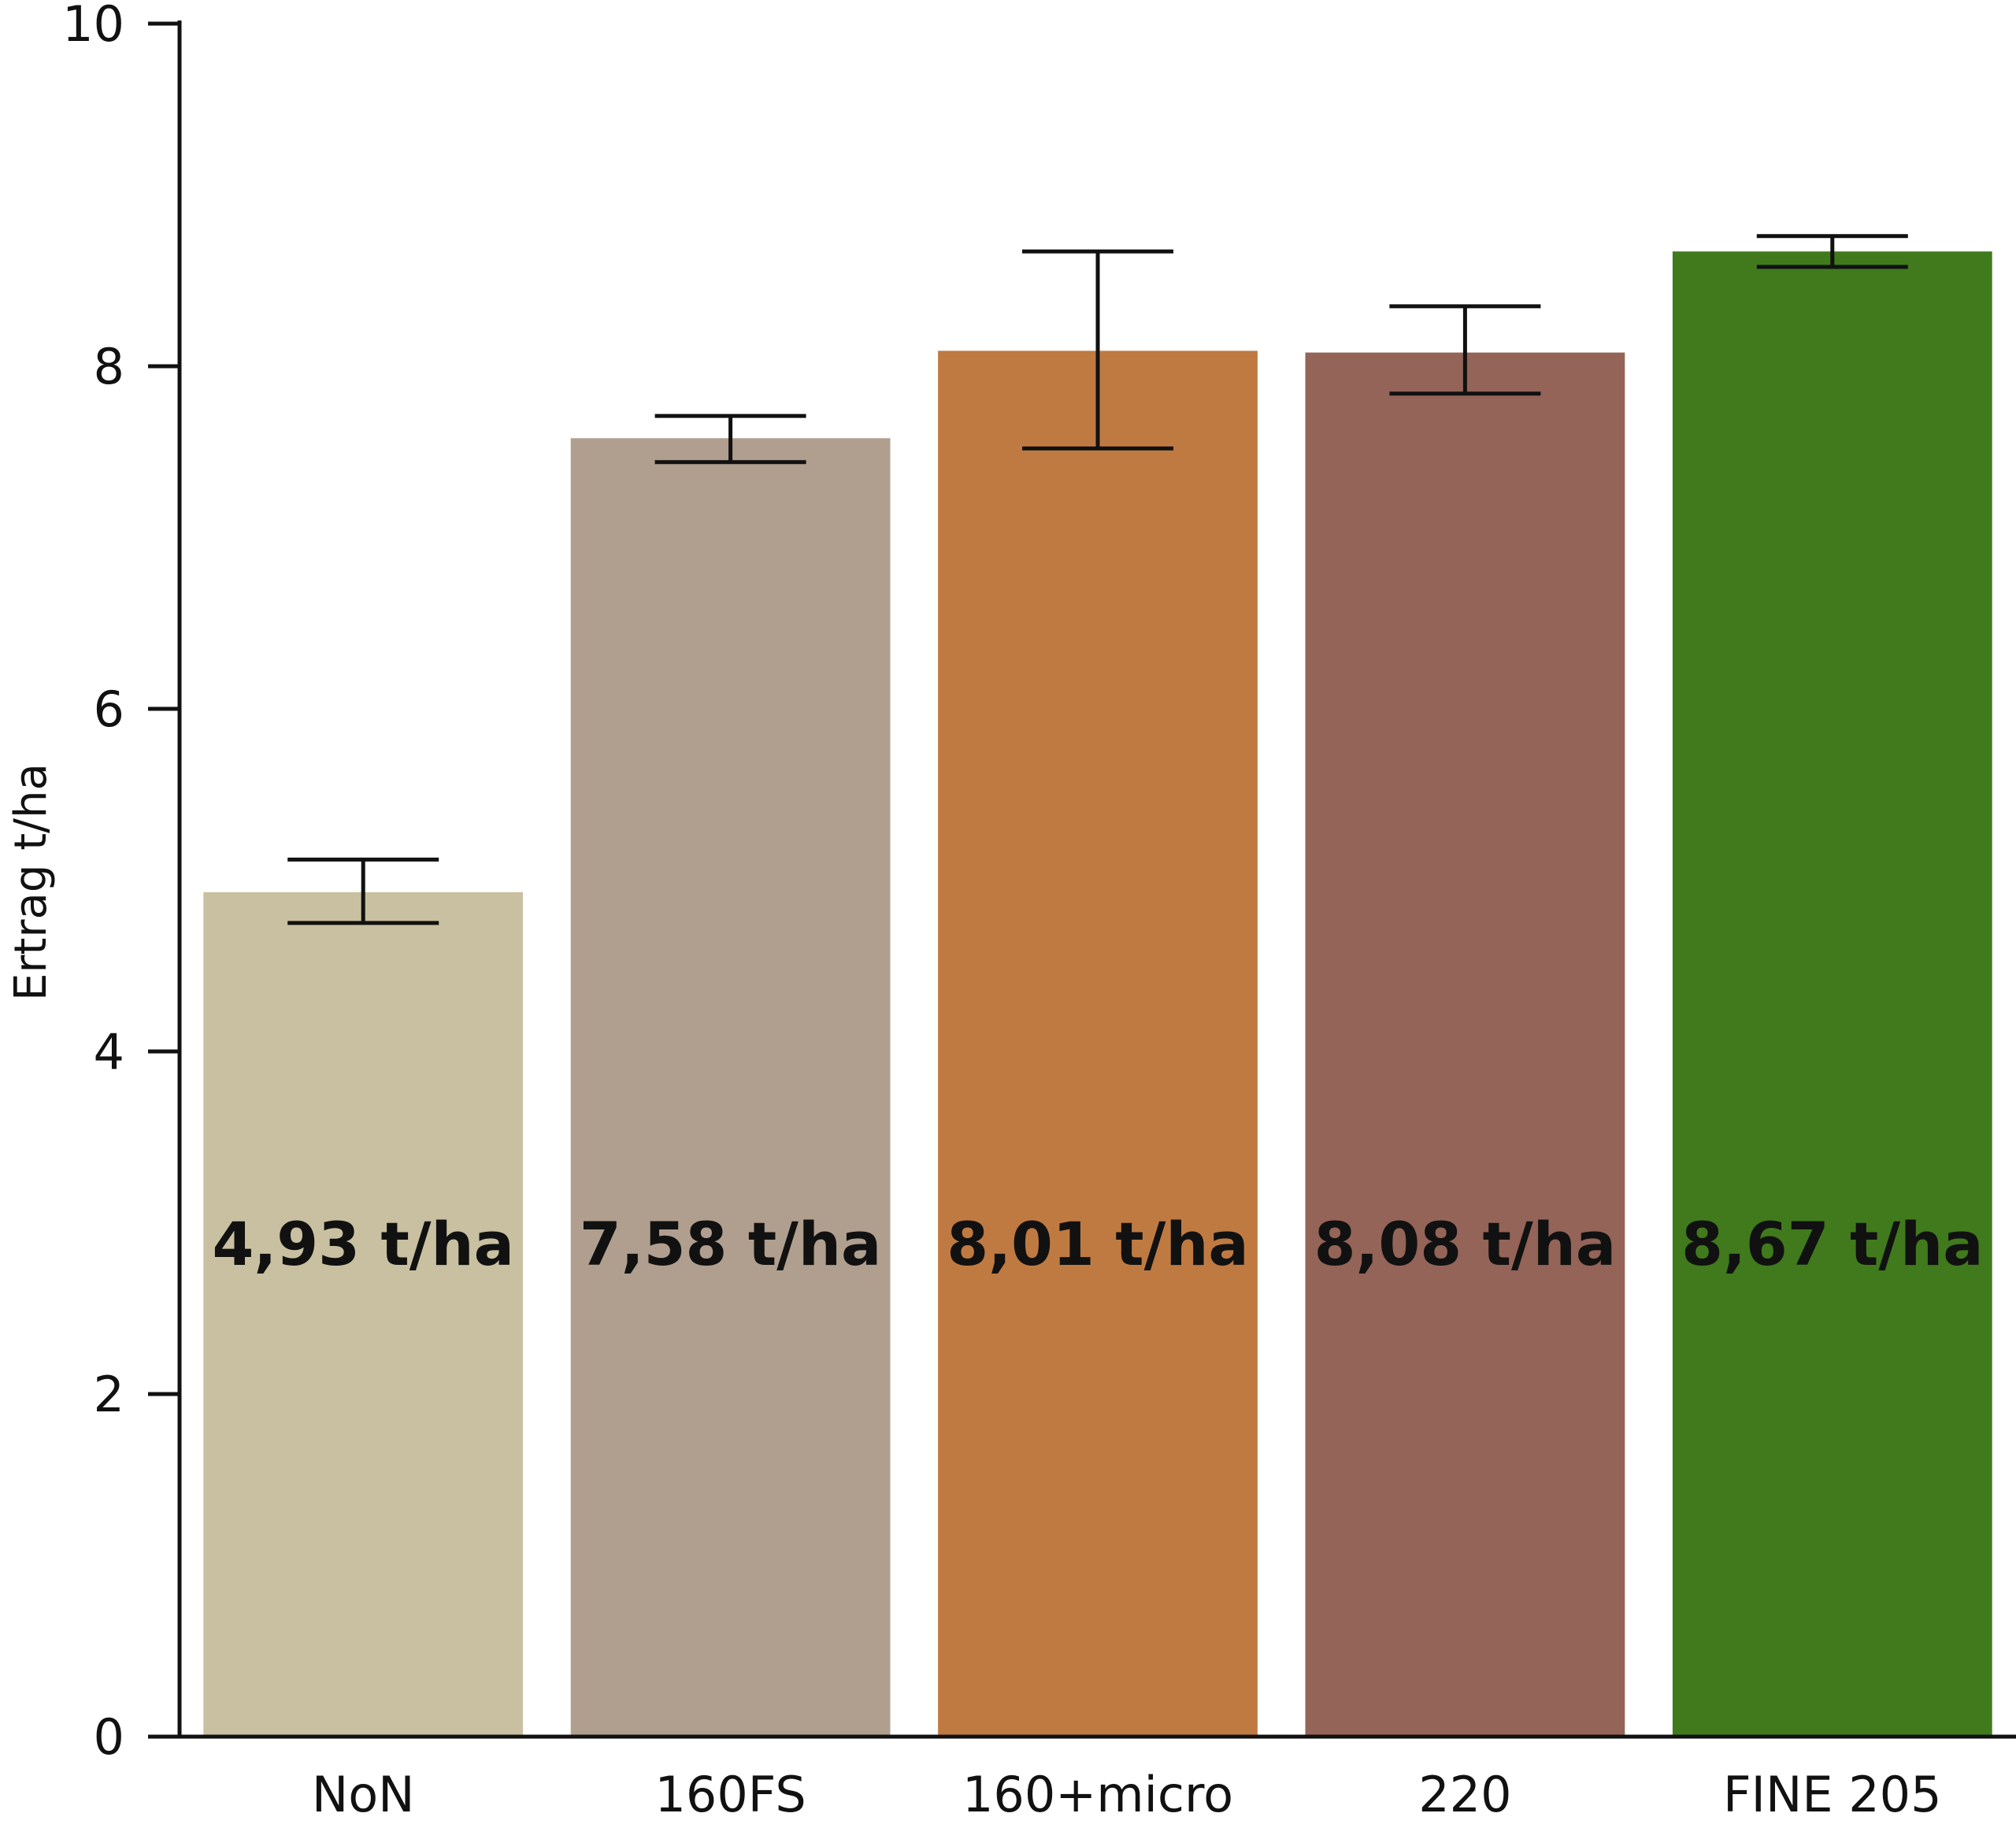 The width and height of the screenshot is (2016, 1828). What do you see at coordinates (109, 1394) in the screenshot?
I see `y-tick-label: 2` at bounding box center [109, 1394].